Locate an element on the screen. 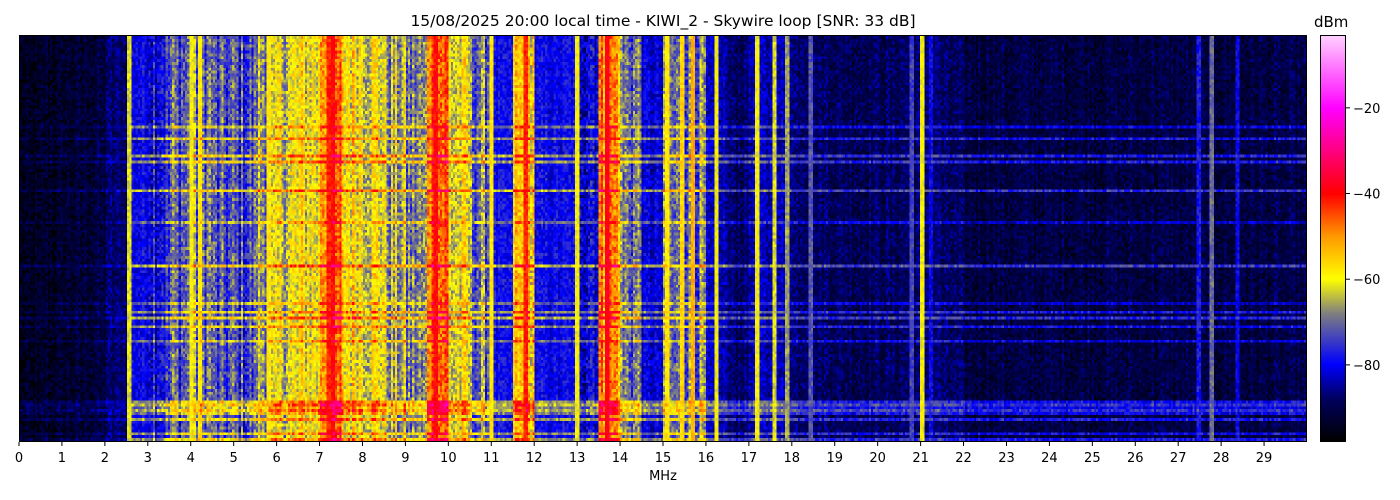 This screenshot has height=500, width=1400. x-tick-label: 5 is located at coordinates (234, 458).